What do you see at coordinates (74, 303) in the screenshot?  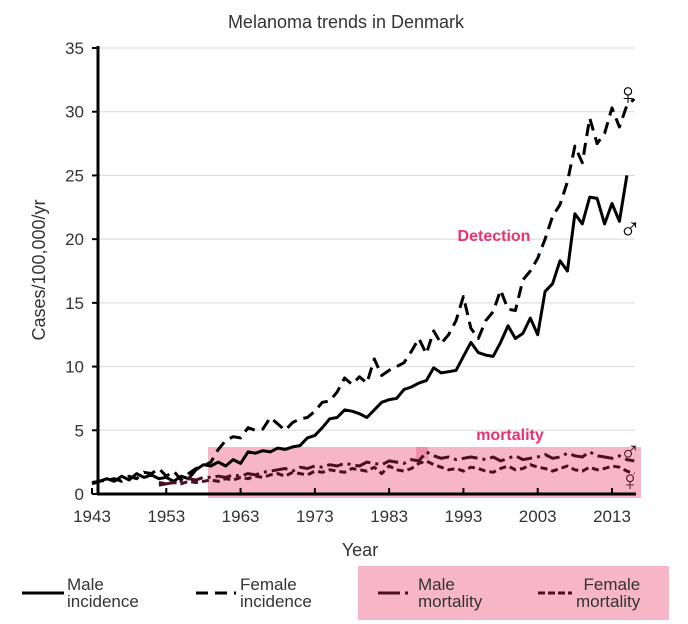 I see `y-tick-label: 15` at bounding box center [74, 303].